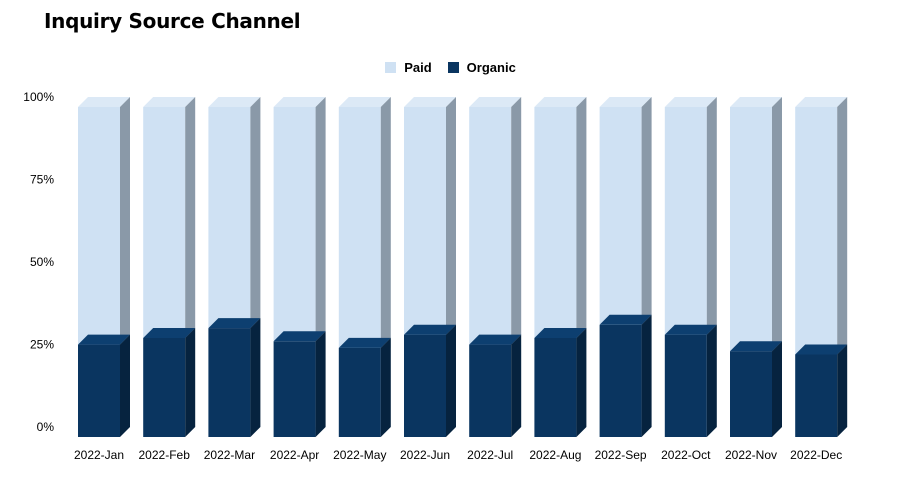 The width and height of the screenshot is (901, 488). Describe the element at coordinates (495, 102) in the screenshot. I see `bar-paid-7-top` at that location.